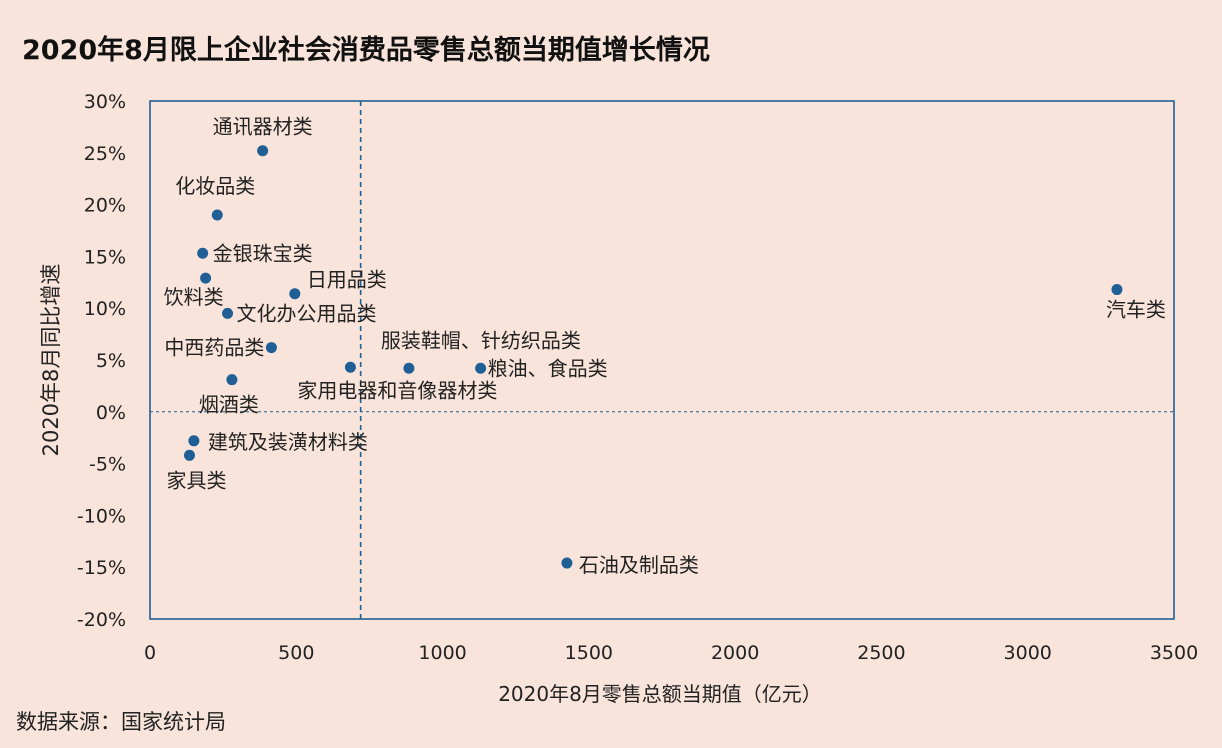 The width and height of the screenshot is (1222, 748). I want to click on y-tick-label: -5%, so click(107, 465).